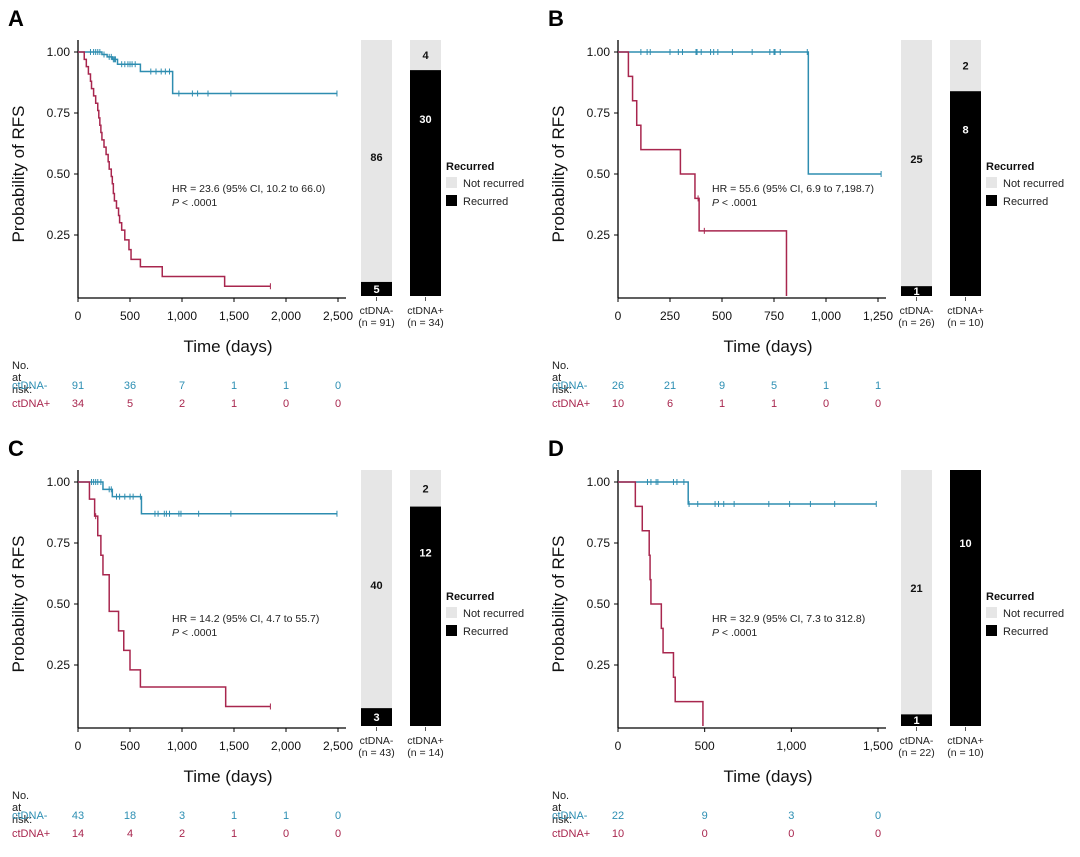 This screenshot has width=1080, height=857. What do you see at coordinates (16, 448) in the screenshot?
I see `panel-label: C` at bounding box center [16, 448].